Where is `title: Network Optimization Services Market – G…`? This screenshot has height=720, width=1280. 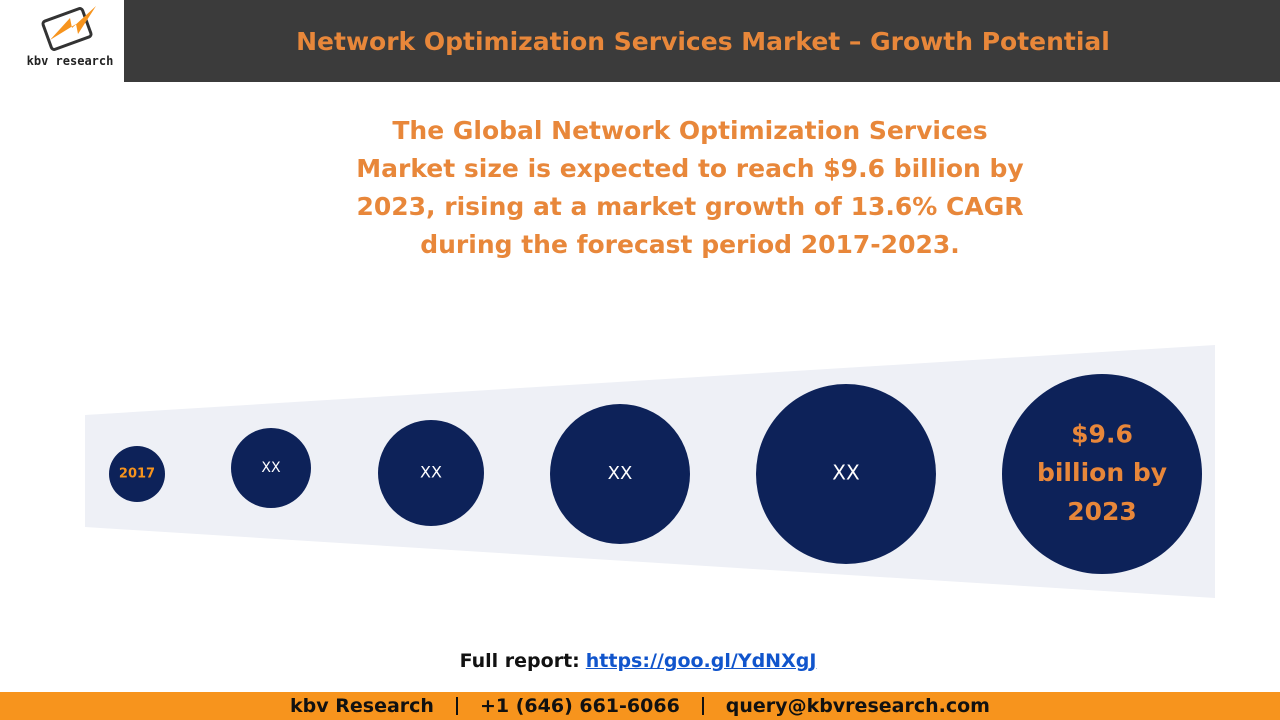 title: Network Optimization Services Market – G… is located at coordinates (703, 41).